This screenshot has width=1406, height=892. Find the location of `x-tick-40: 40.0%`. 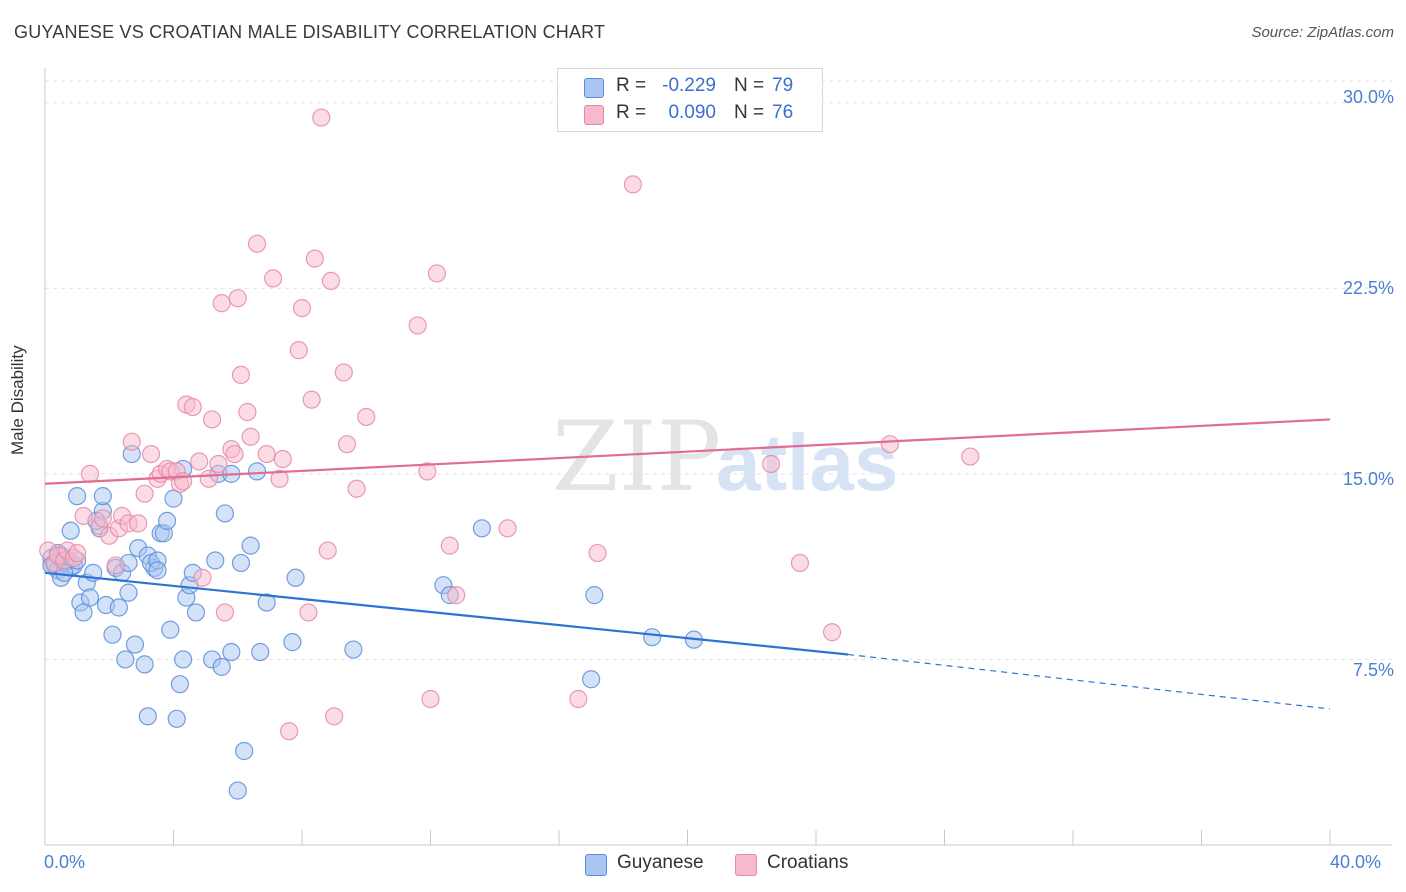

x-tick-40: 40.0% is located at coordinates (1356, 862).